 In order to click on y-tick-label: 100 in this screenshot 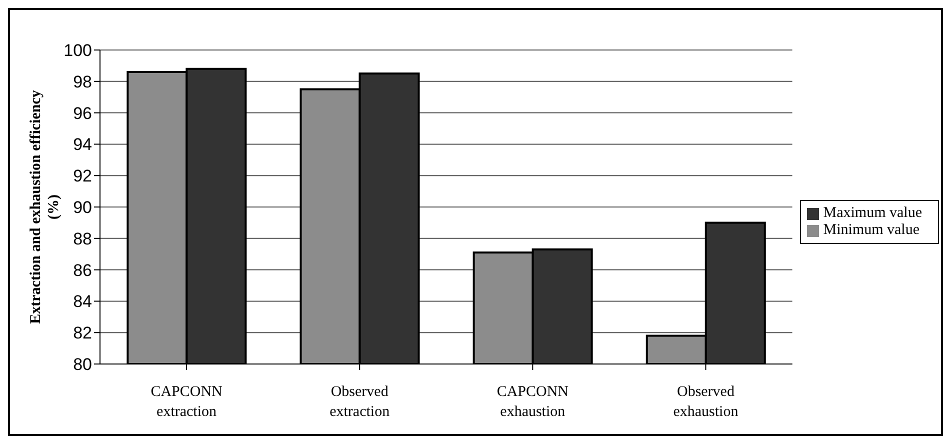, I will do `click(78, 50)`.